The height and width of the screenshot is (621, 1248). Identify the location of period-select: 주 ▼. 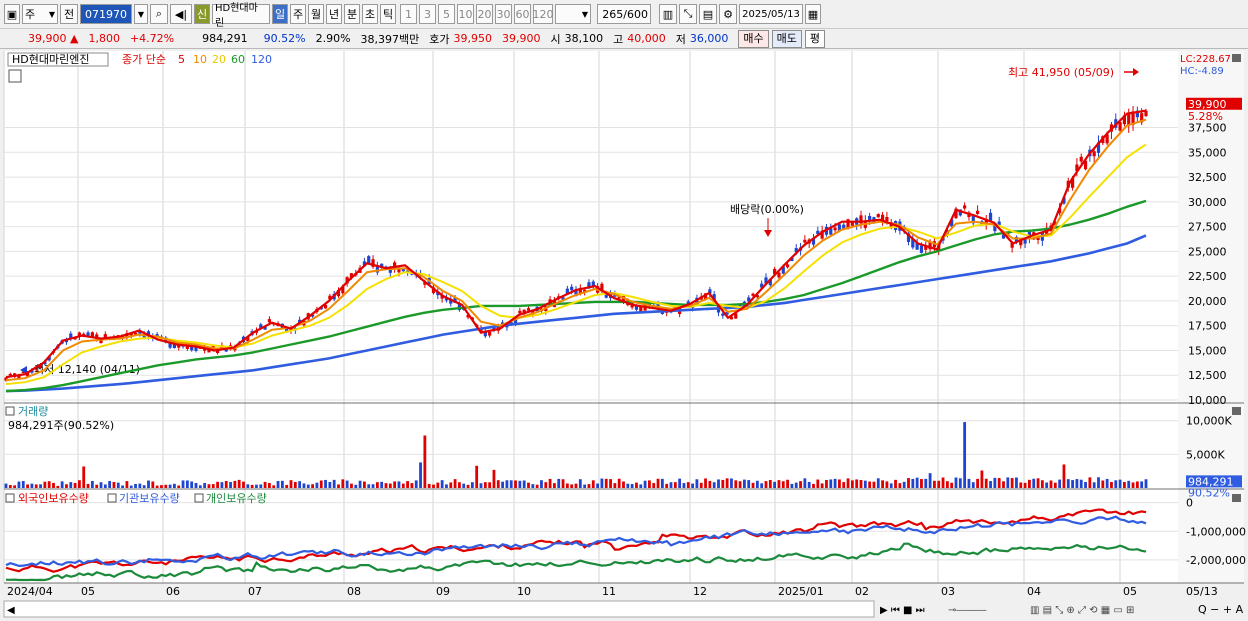
(40, 14).